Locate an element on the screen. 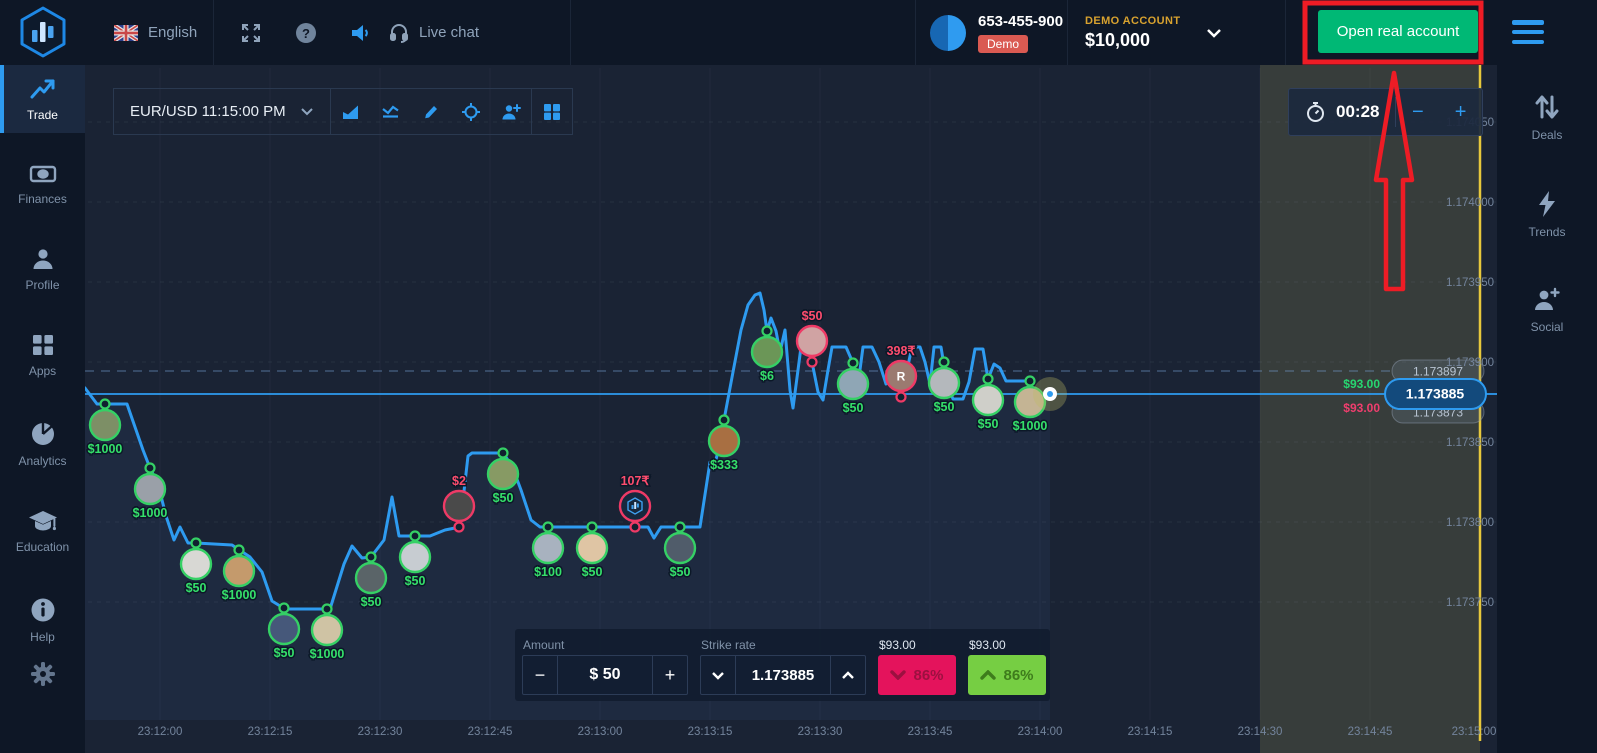 The image size is (1597, 753). balance-value: $10,000 is located at coordinates (1118, 39).